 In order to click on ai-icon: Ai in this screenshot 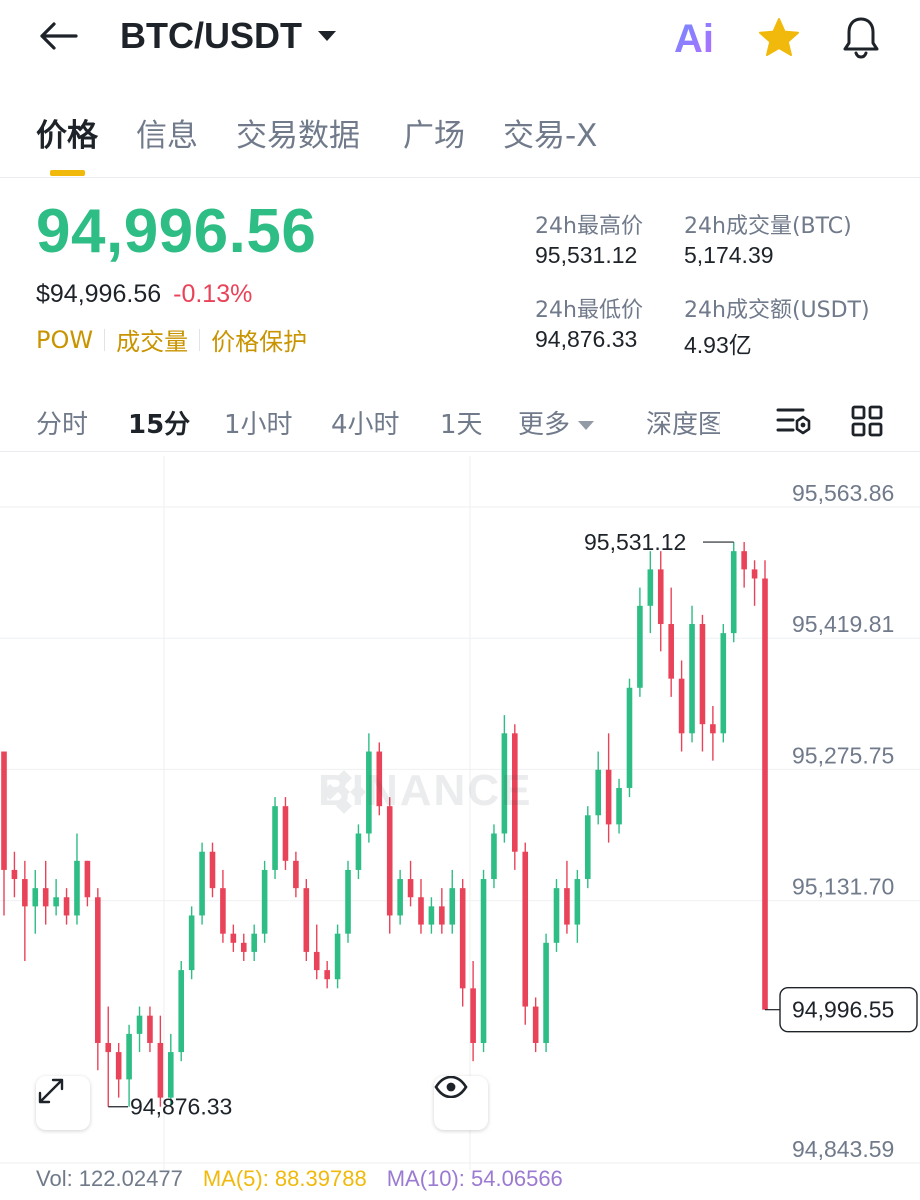, I will do `click(694, 38)`.